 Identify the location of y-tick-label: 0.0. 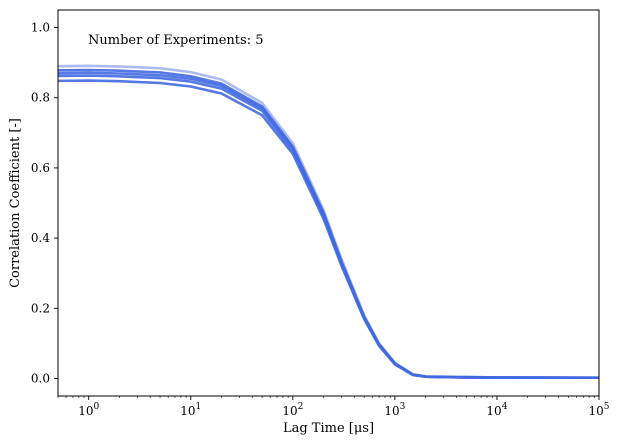
(40, 378).